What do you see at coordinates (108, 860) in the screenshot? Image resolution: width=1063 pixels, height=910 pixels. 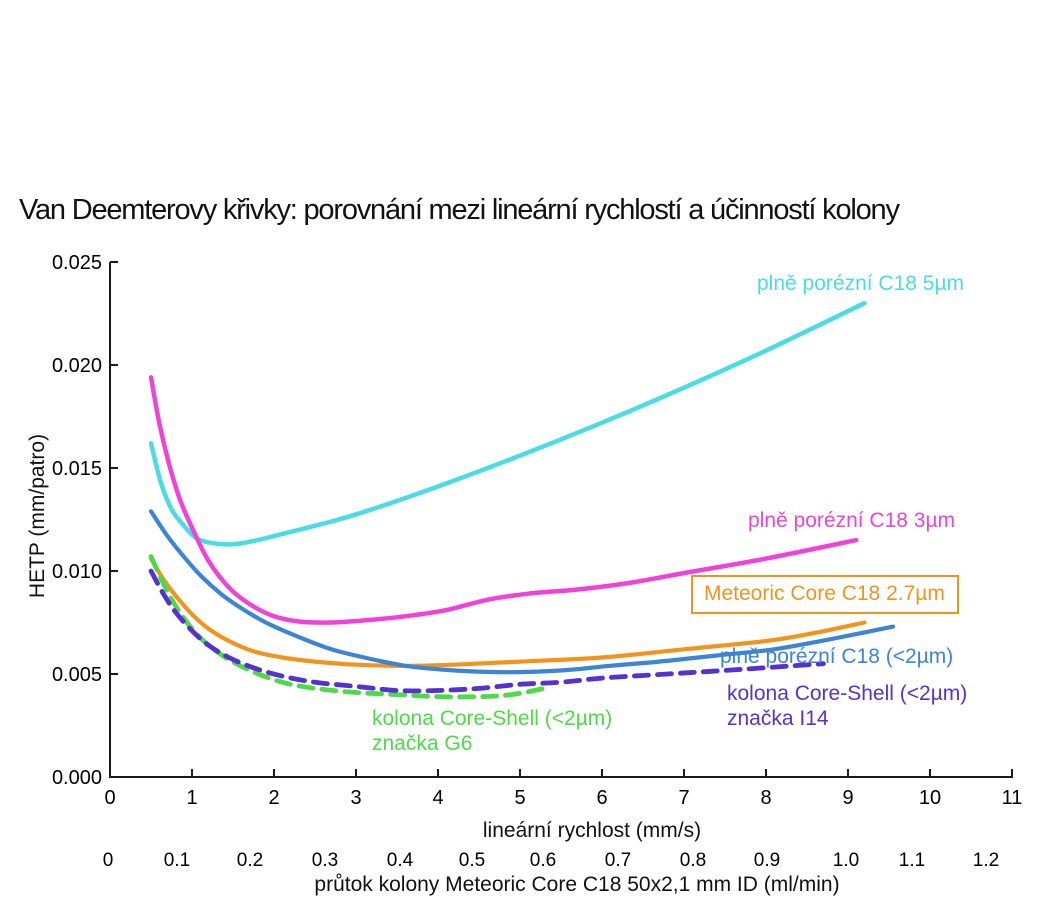 I see `x2-tick-label: 0` at bounding box center [108, 860].